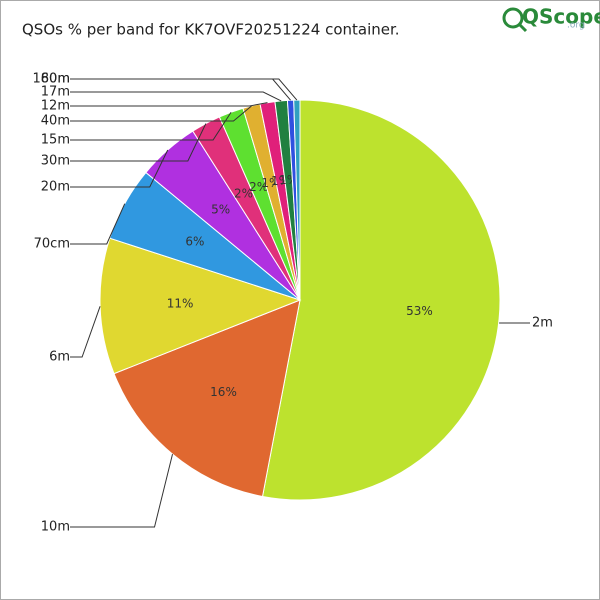 The image size is (600, 600). I want to click on slice-label: 160m, so click(51, 79).